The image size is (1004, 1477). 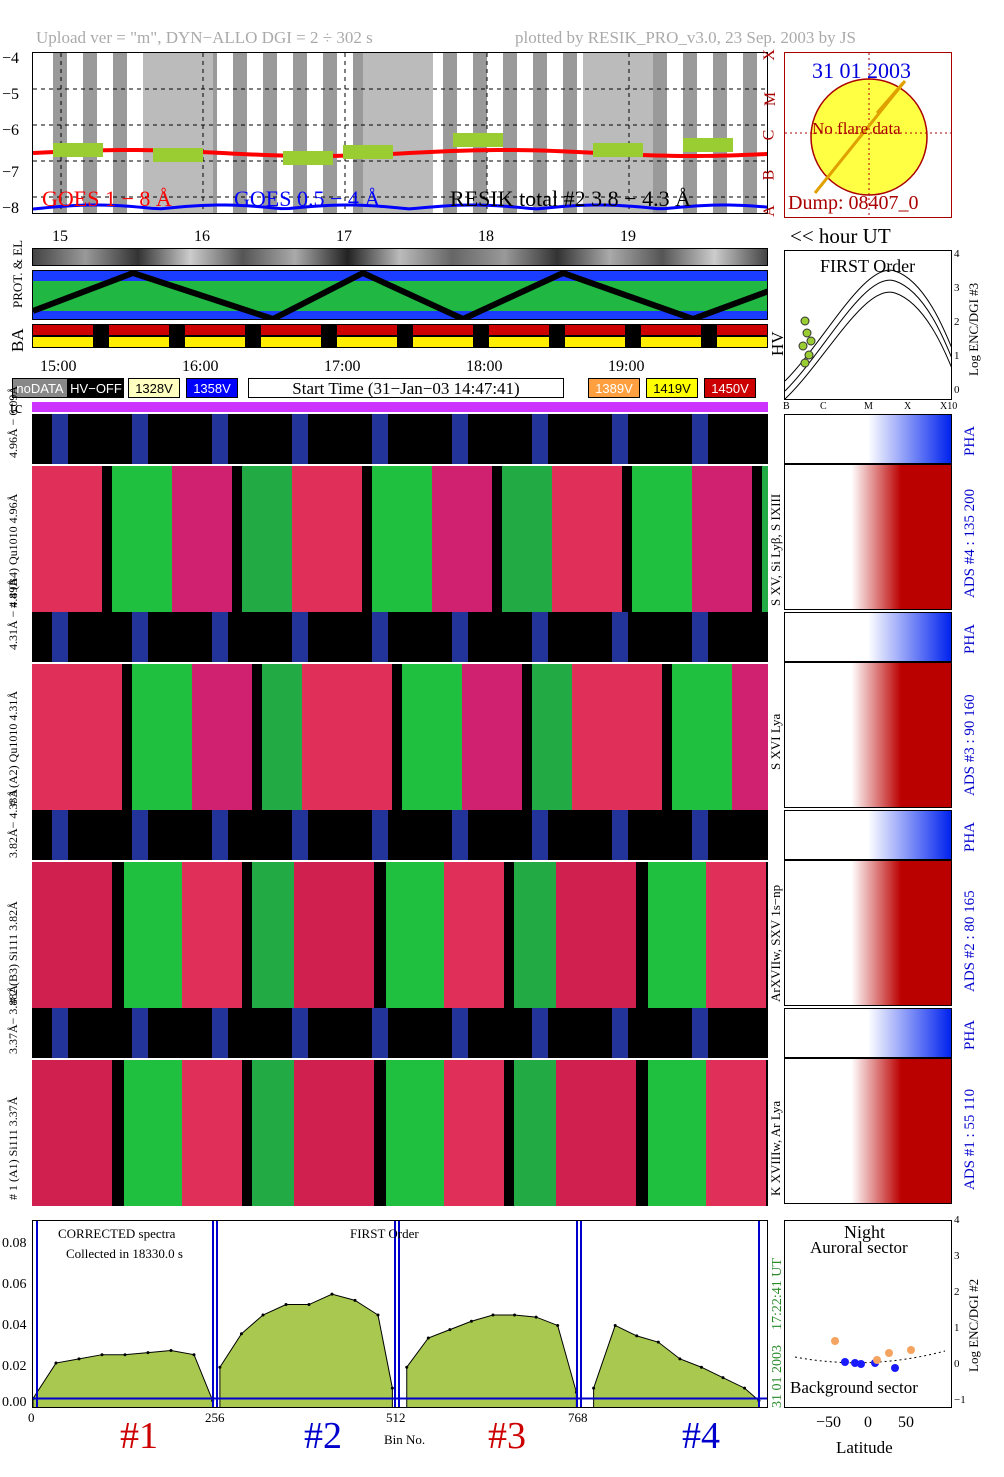 I want to click on spectrogram-ch3, so click(x=400, y=736).